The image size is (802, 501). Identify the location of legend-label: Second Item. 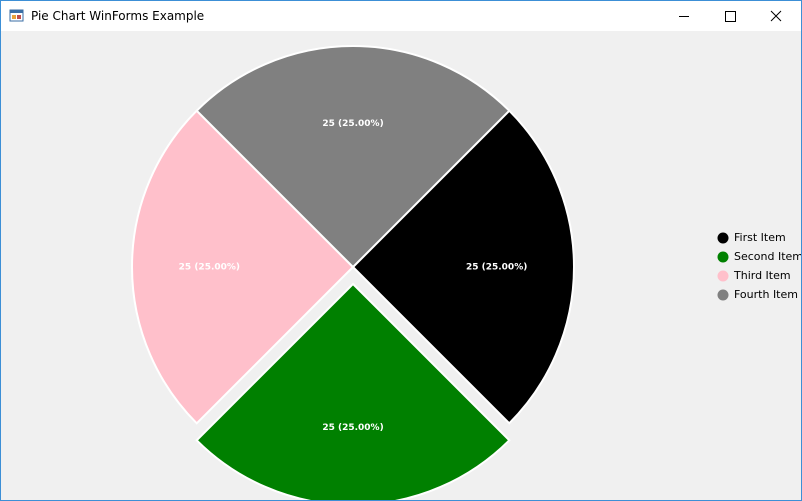
(767, 256).